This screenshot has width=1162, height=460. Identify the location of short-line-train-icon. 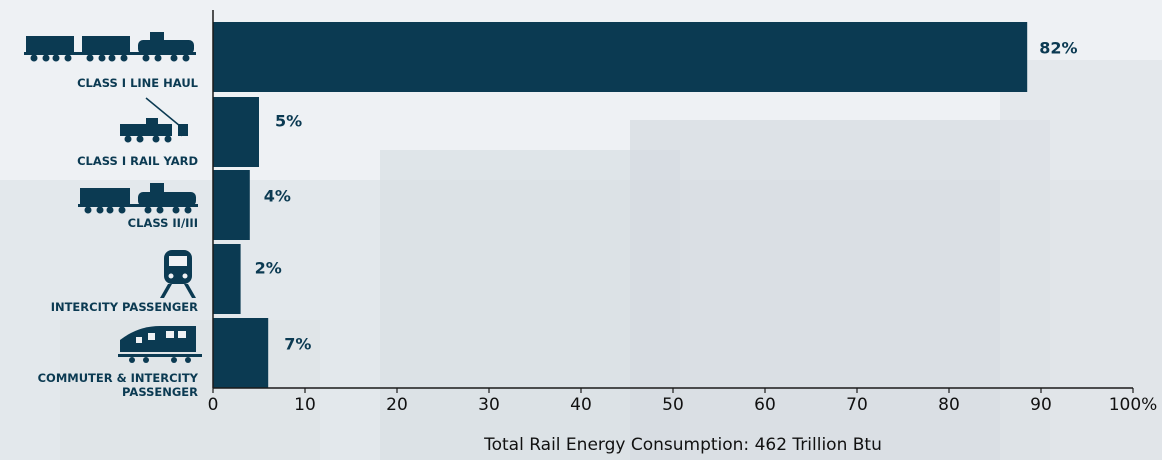
(138, 198).